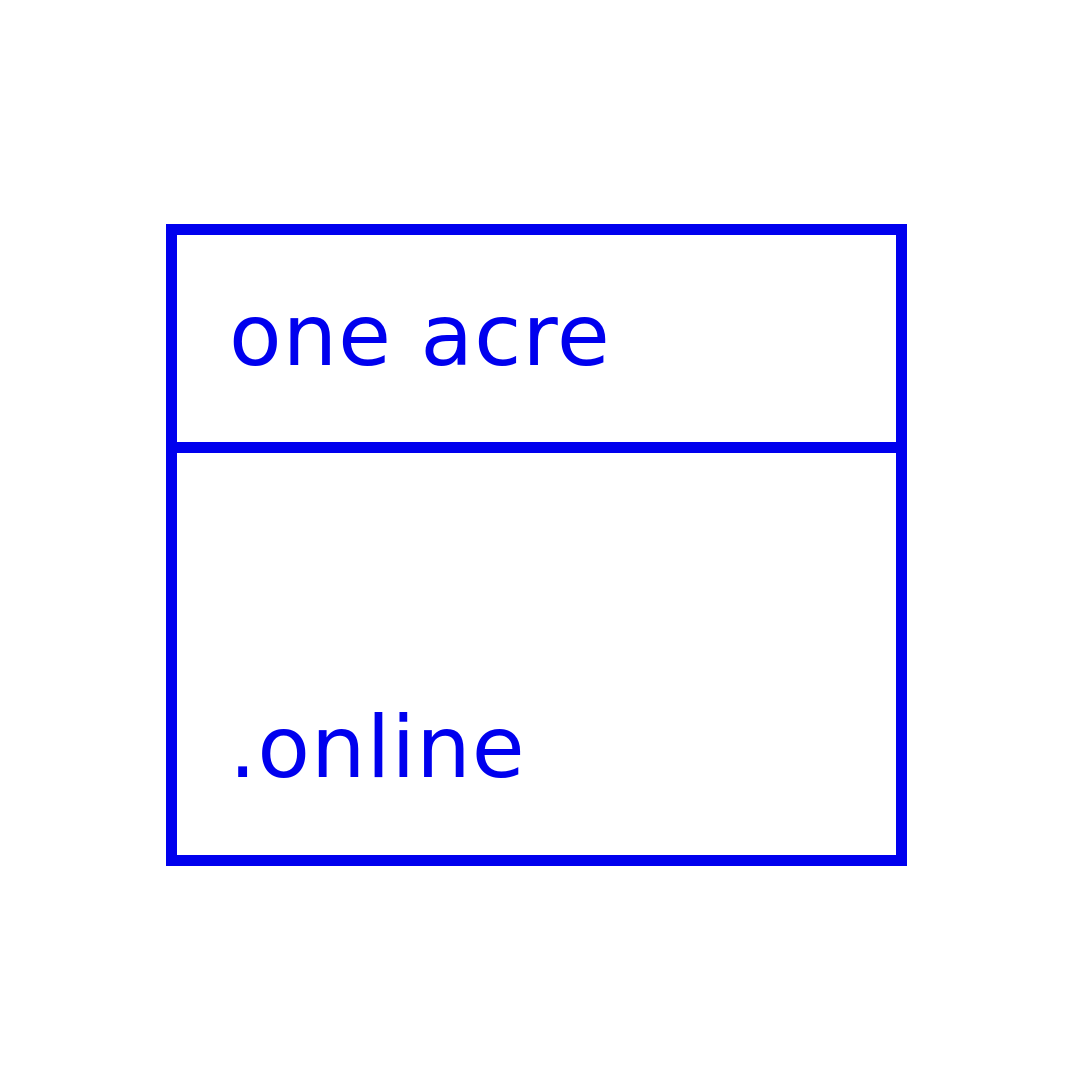 The width and height of the screenshot is (1085, 1085). What do you see at coordinates (536, 447) in the screenshot?
I see `logo-divider` at bounding box center [536, 447].